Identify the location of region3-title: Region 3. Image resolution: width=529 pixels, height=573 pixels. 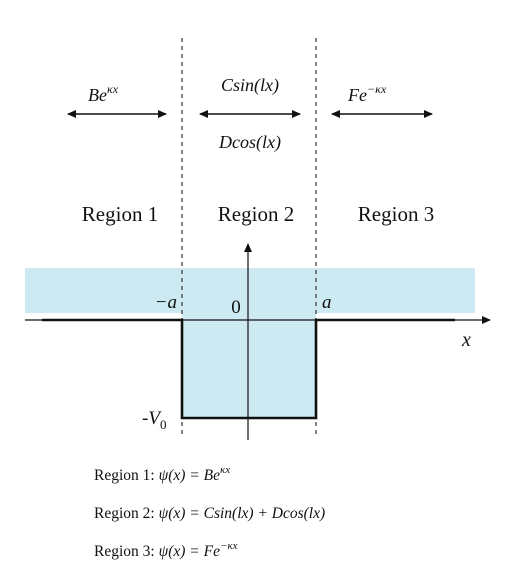
(396, 214).